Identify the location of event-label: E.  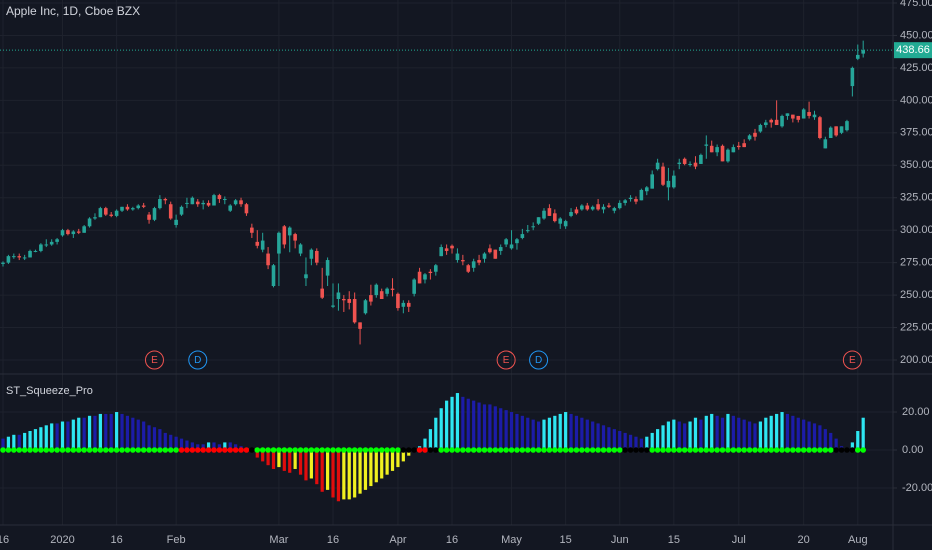
(154, 360).